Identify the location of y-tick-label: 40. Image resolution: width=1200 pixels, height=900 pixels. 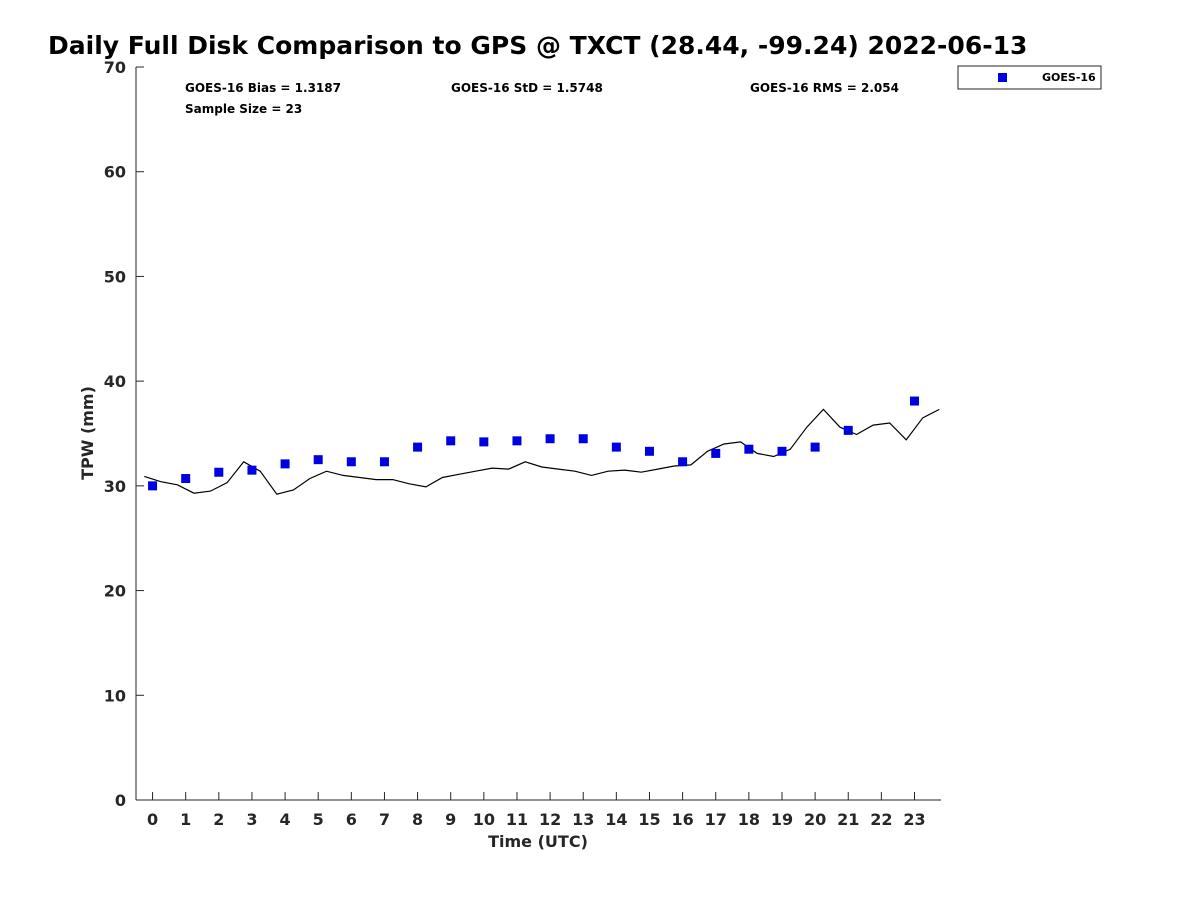
(115, 381).